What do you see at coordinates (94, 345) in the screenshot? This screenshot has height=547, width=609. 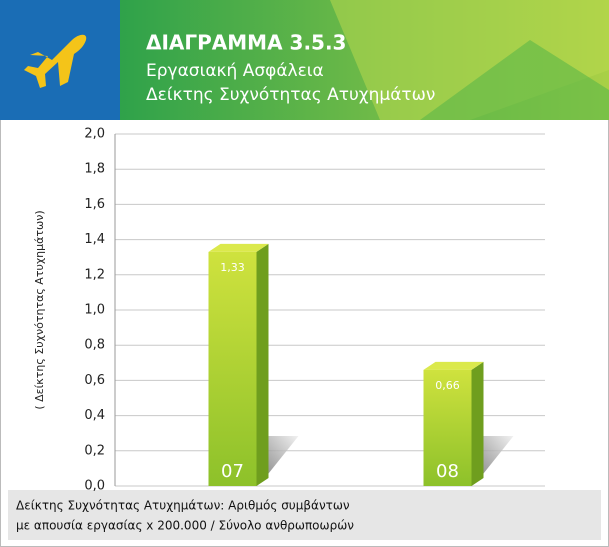 I see `y-tick-label: 0,8` at bounding box center [94, 345].